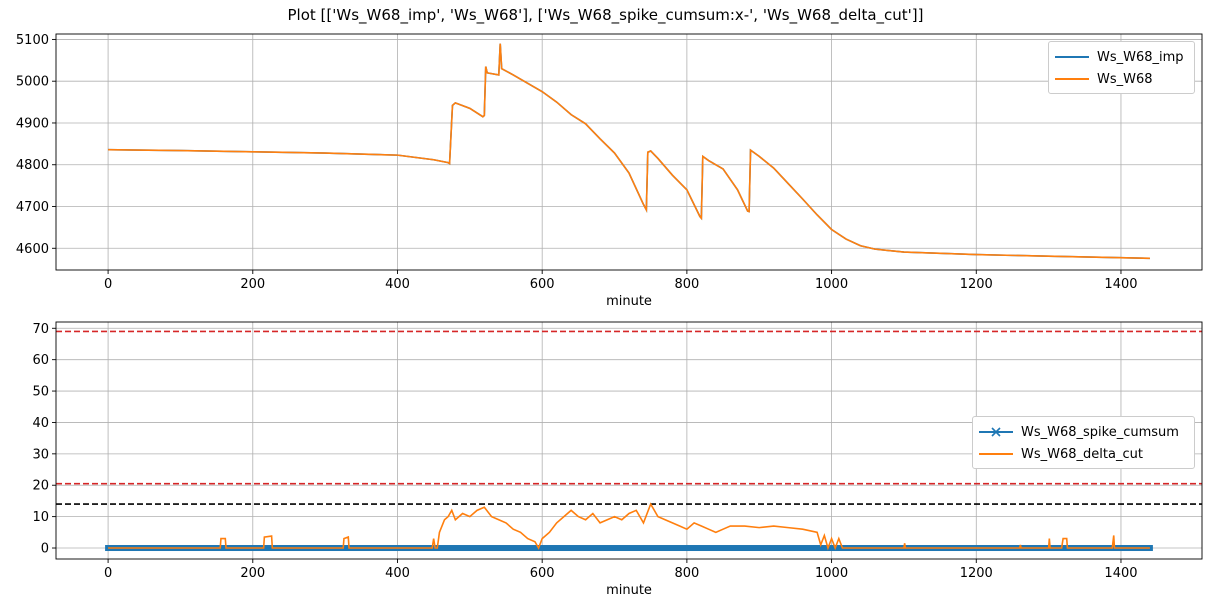 This screenshot has width=1211, height=611. What do you see at coordinates (542, 573) in the screenshot?
I see `bottom-xtick-label: 600` at bounding box center [542, 573].